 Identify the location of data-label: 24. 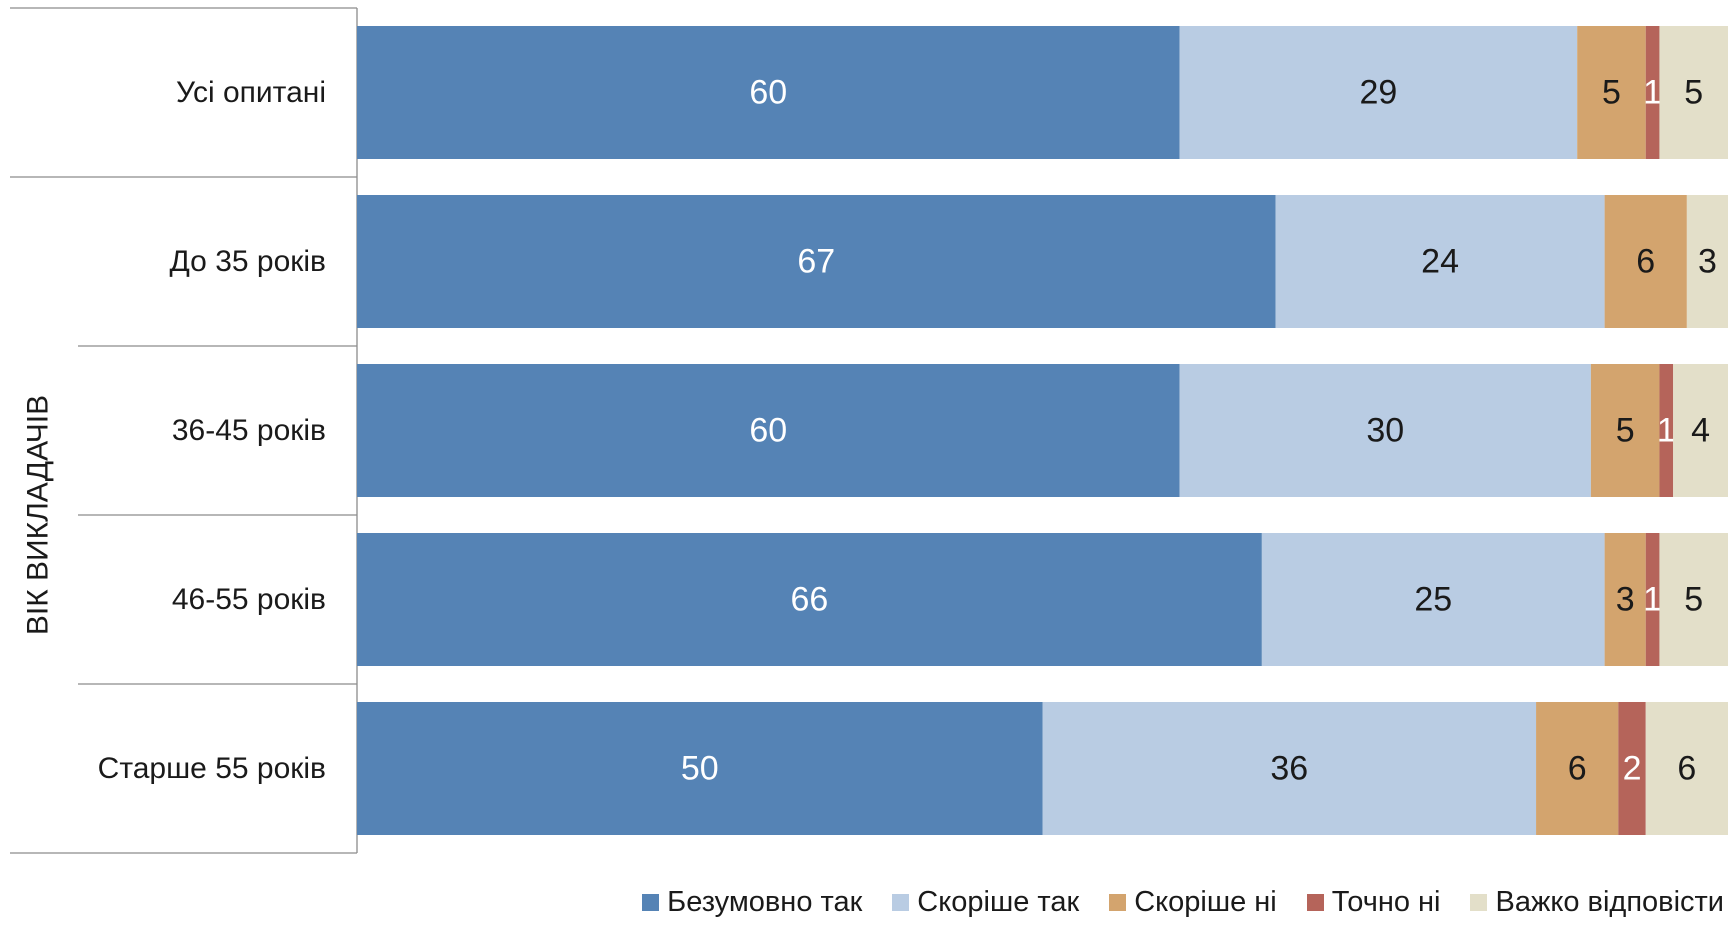
(1440, 262).